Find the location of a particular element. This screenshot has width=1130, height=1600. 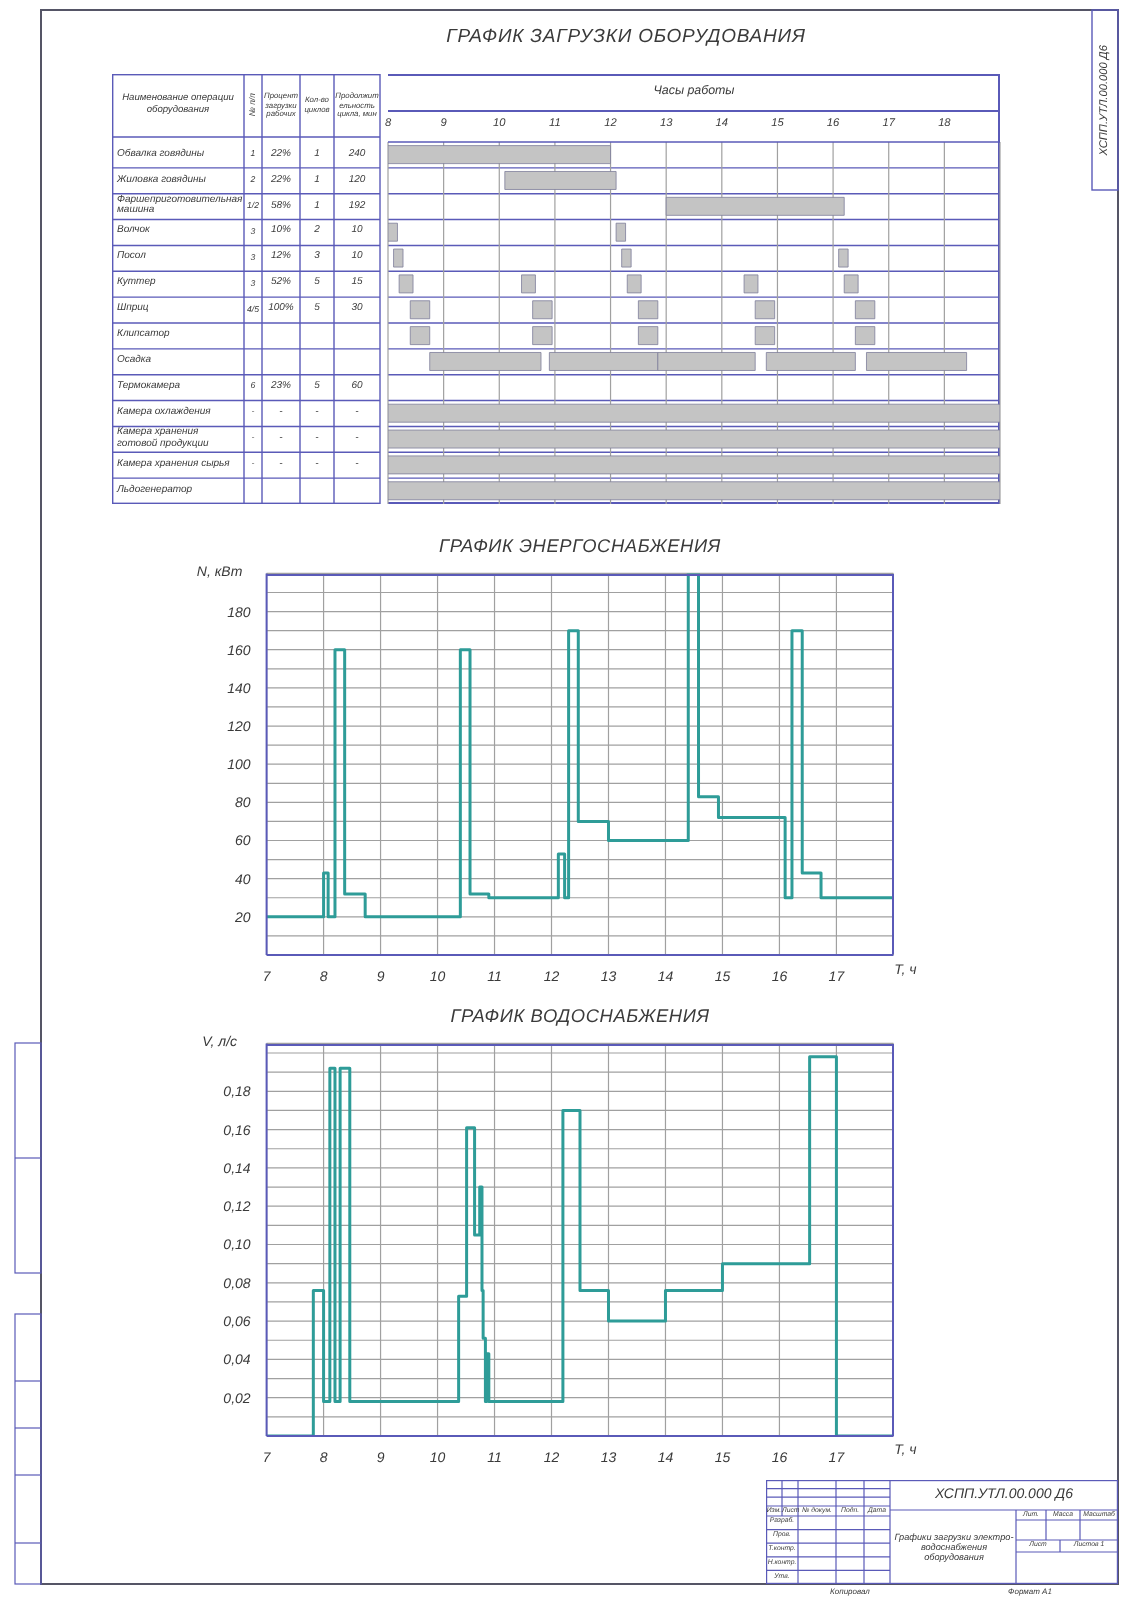

chart-title: ГРАФИК ВОДОСНАБЖЕНИЯ is located at coordinates (580, 1015).